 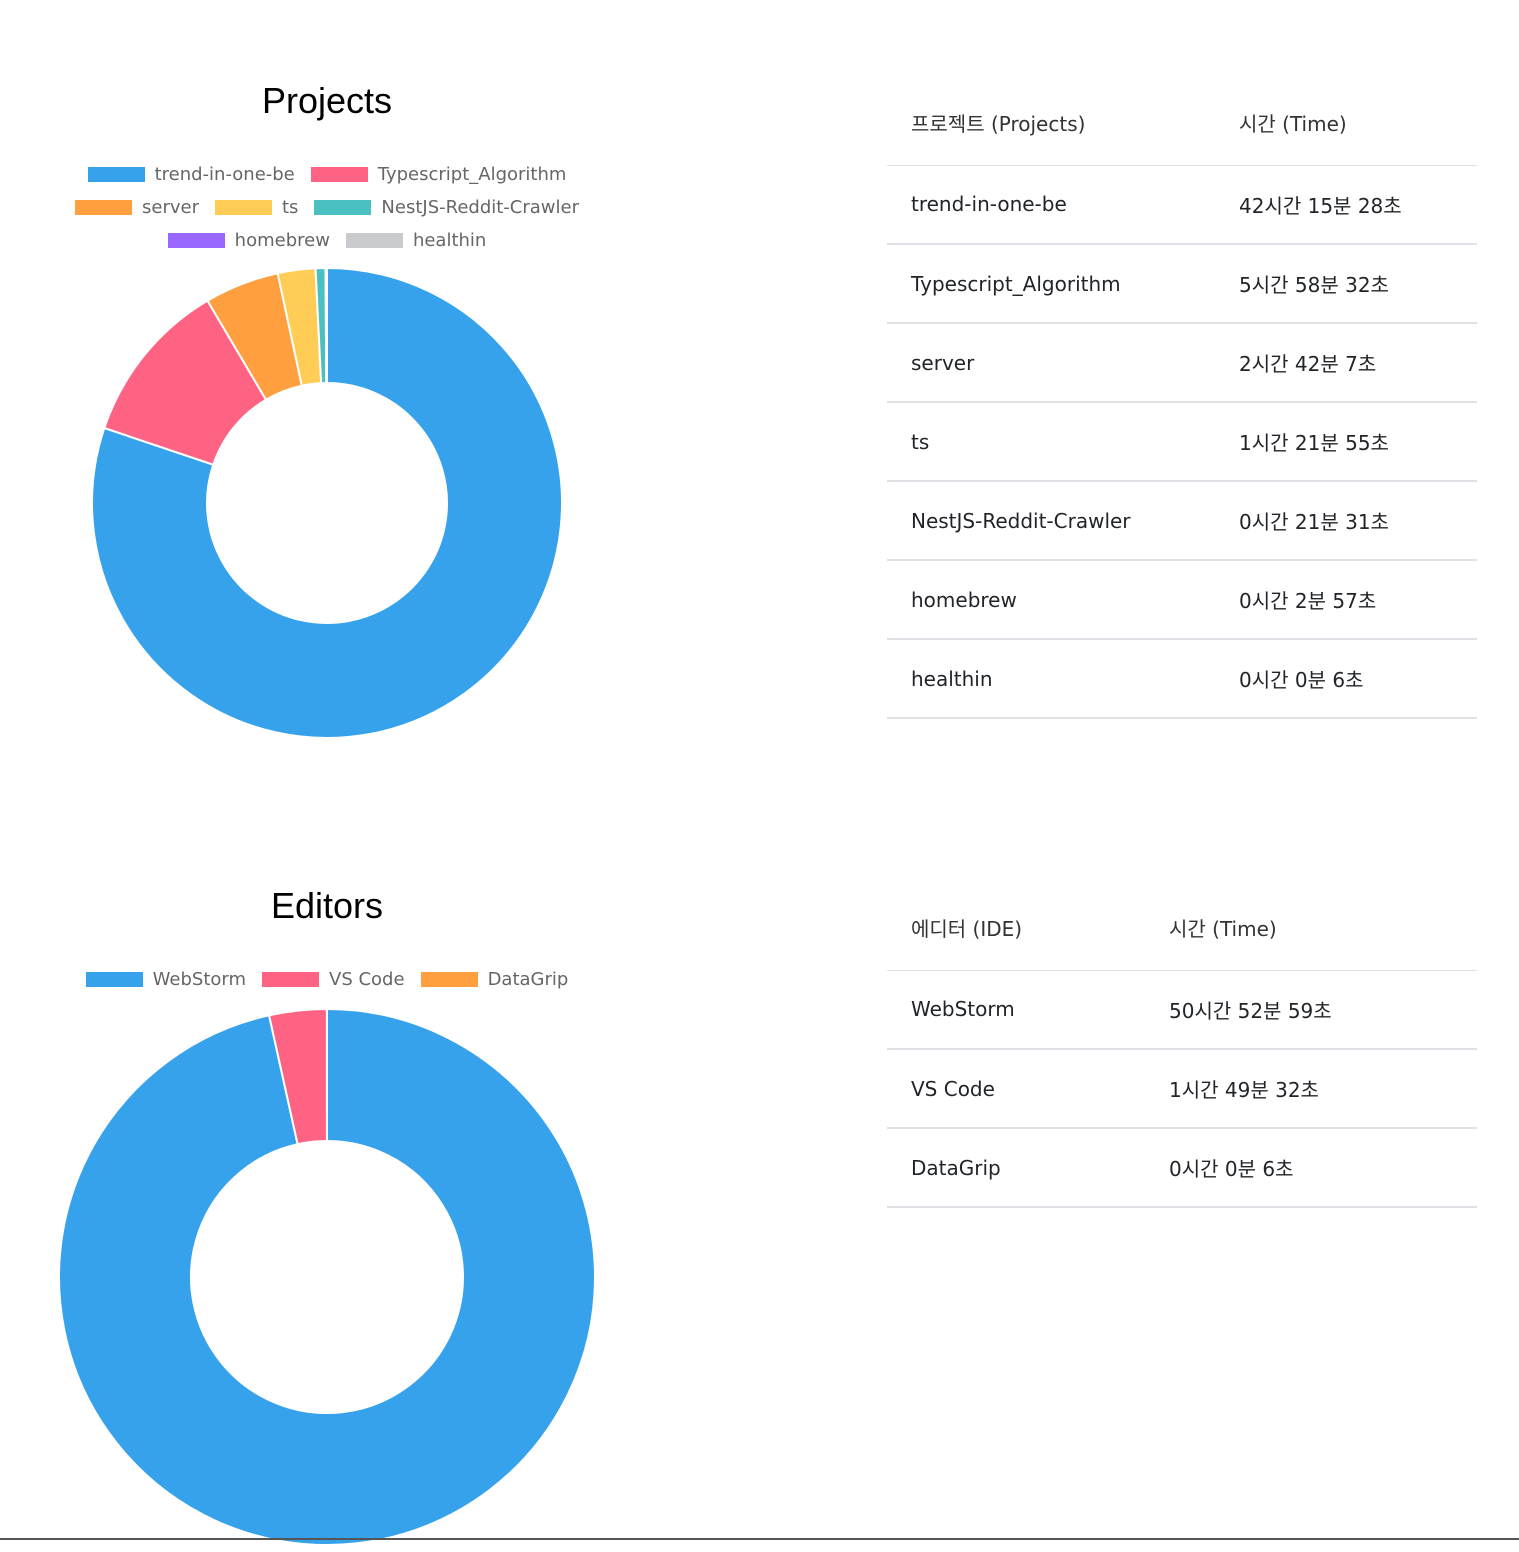 I want to click on bottom-divider, so click(x=759, y=1539).